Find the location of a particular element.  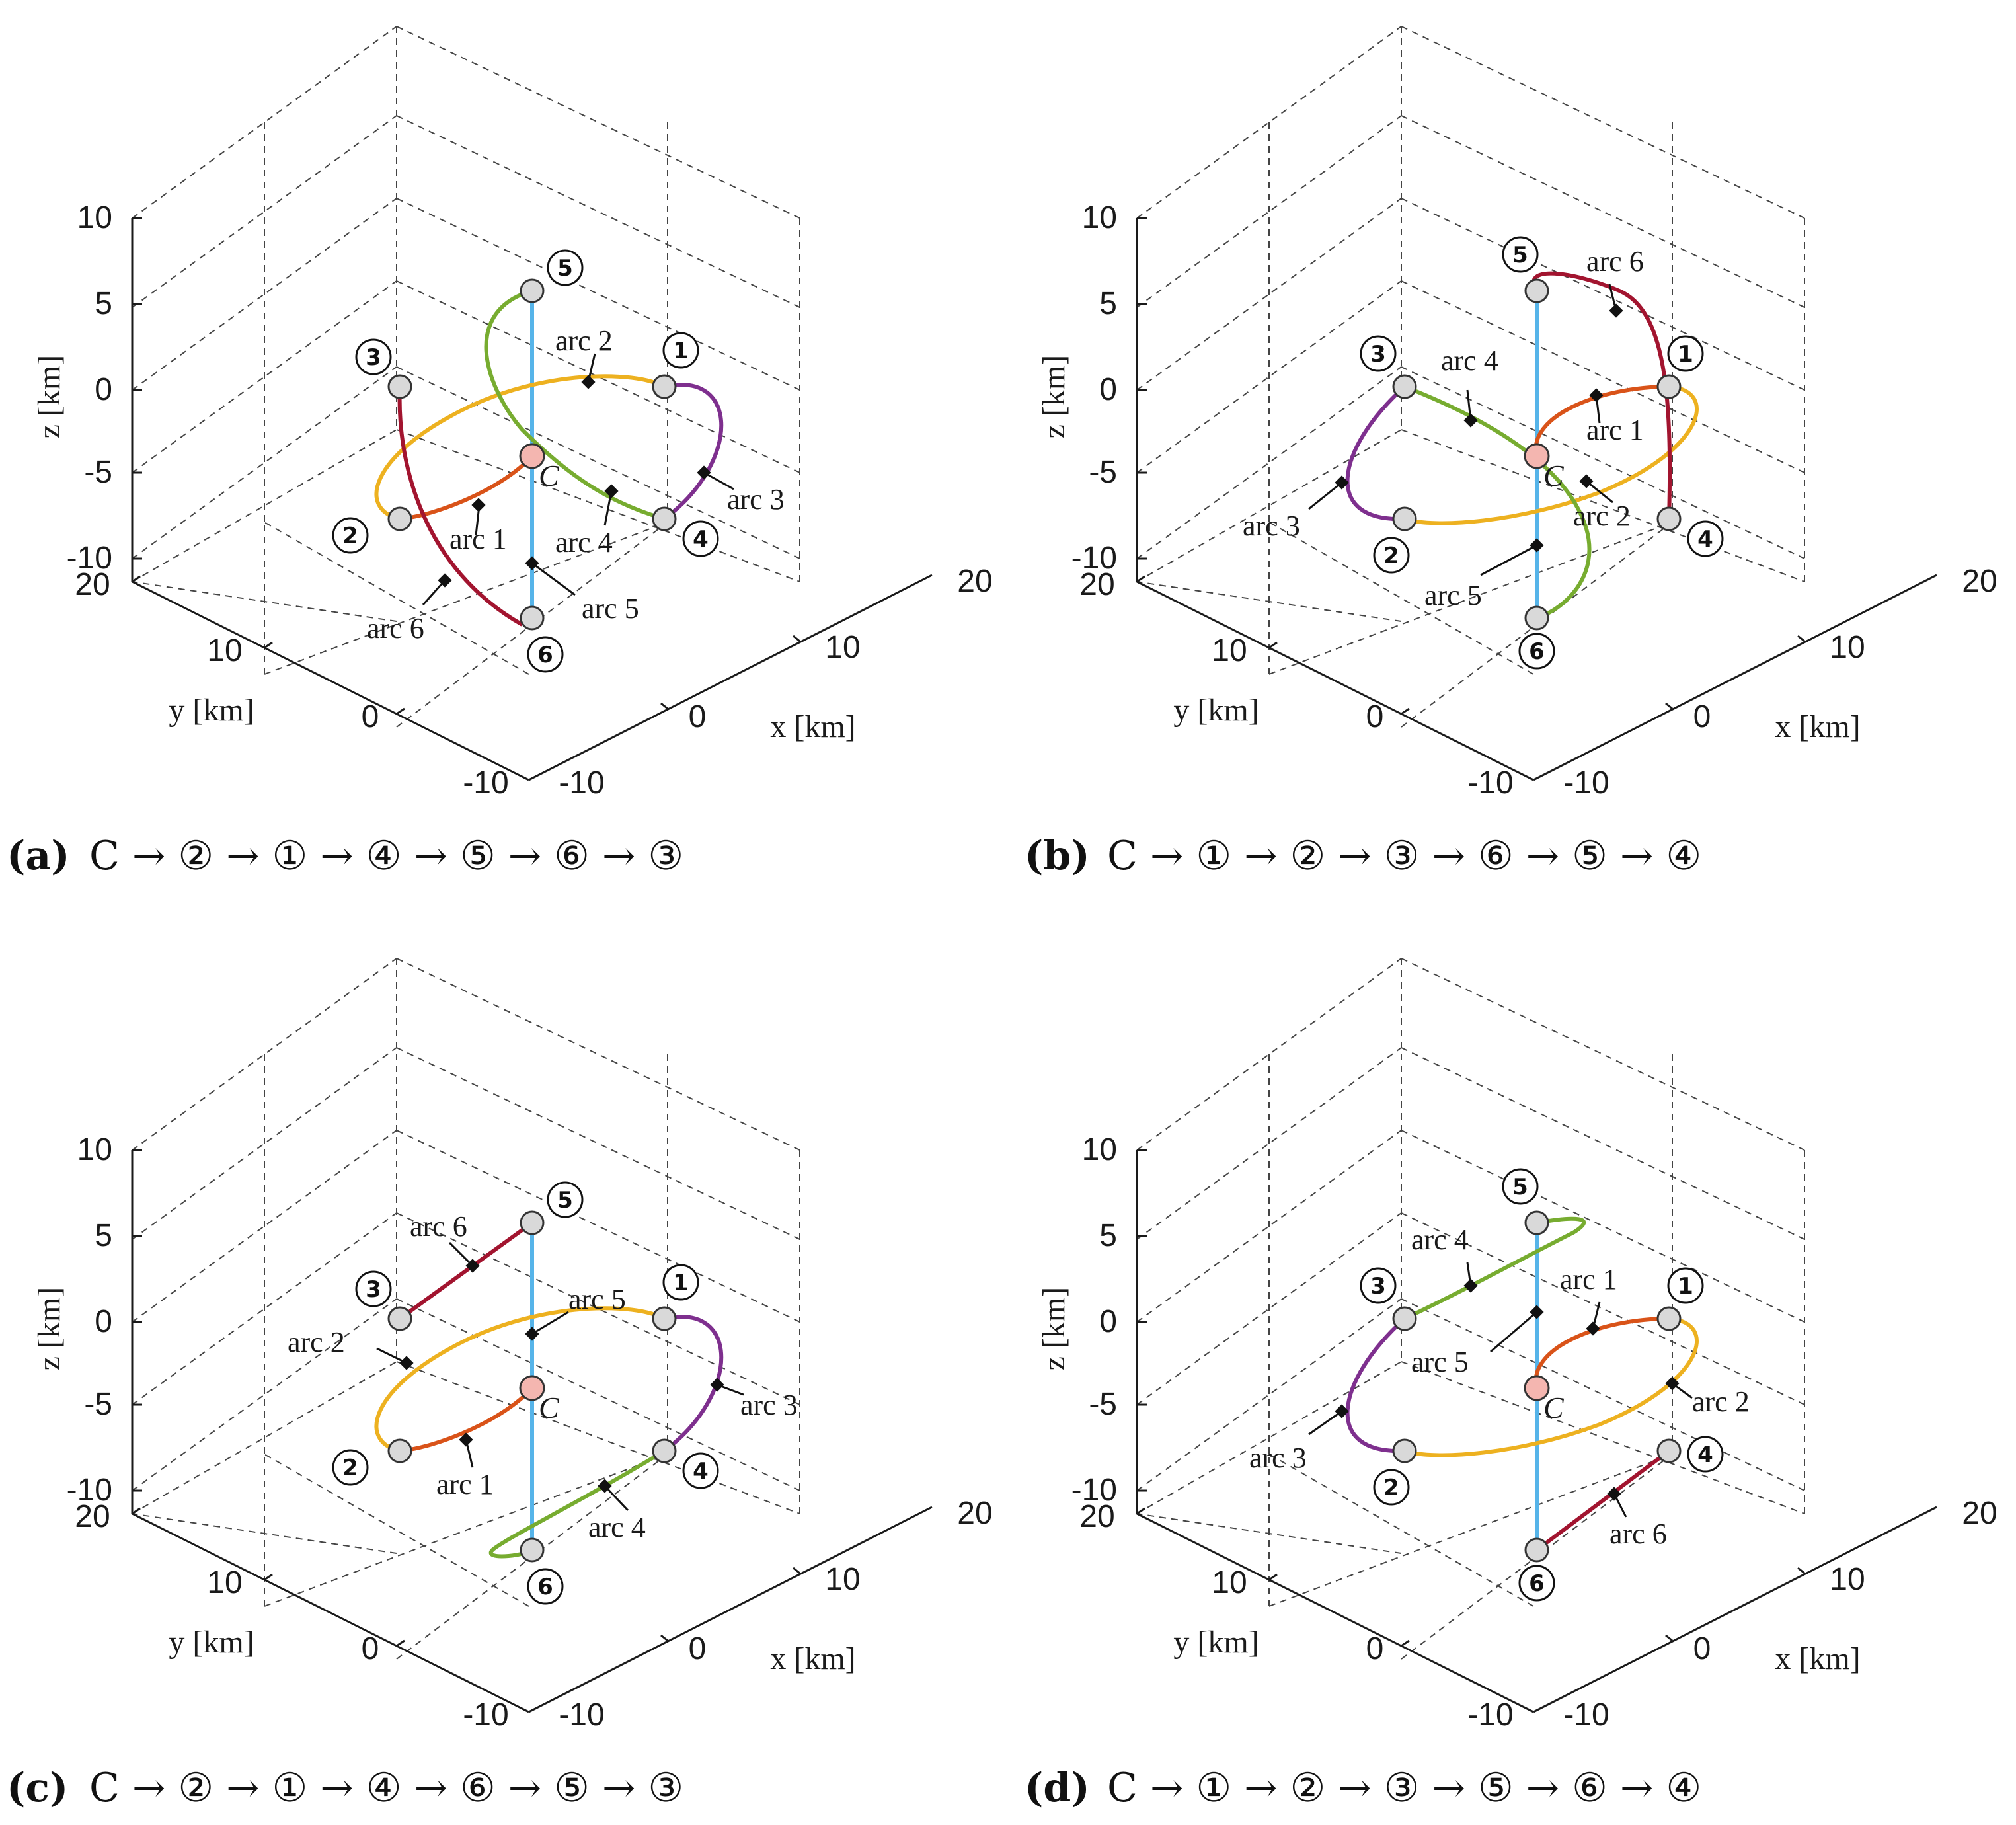

y-tick: 10 is located at coordinates (1229, 1582).